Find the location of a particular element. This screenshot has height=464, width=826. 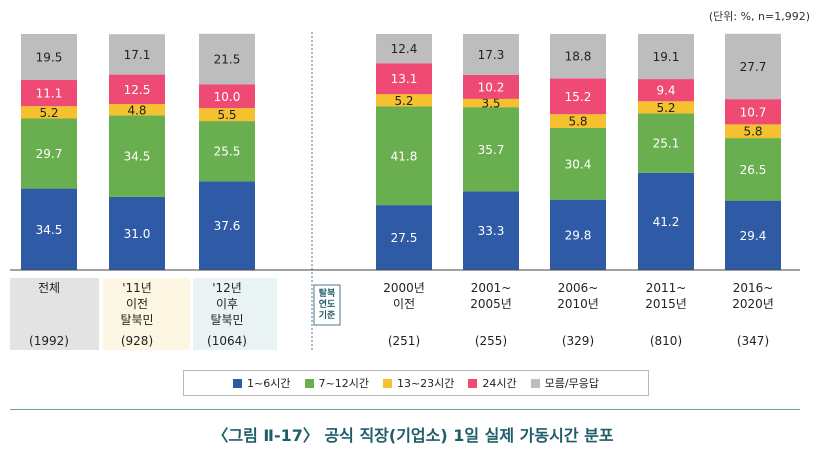

category-n-label: (1992) is located at coordinates (49, 341).